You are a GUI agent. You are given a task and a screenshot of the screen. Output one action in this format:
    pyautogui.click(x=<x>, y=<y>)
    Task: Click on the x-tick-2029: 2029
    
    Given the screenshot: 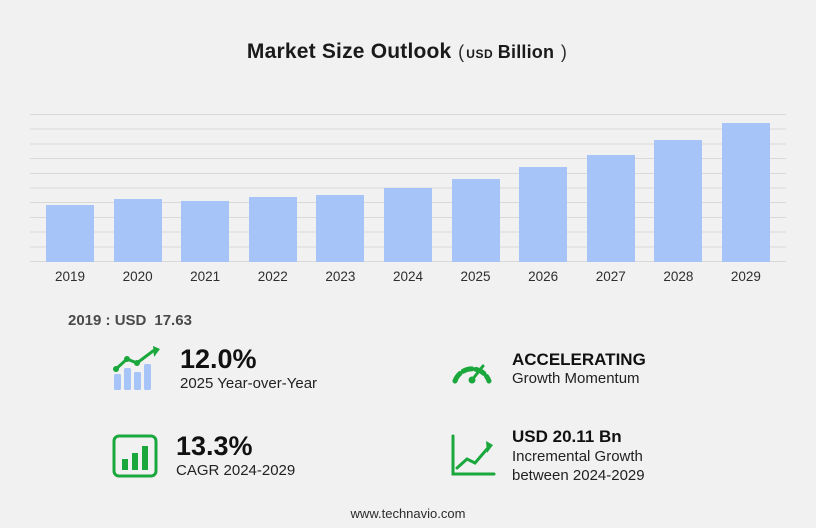 What is the action you would take?
    pyautogui.click(x=745, y=276)
    